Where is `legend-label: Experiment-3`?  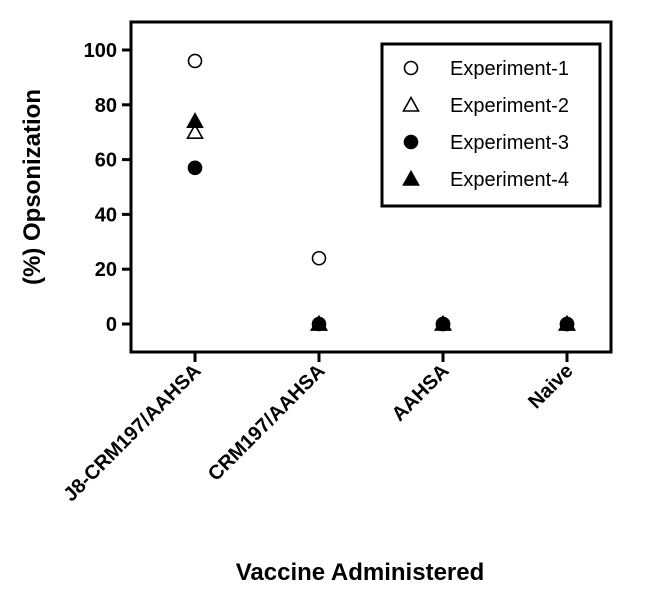
legend-label: Experiment-3 is located at coordinates (509, 143).